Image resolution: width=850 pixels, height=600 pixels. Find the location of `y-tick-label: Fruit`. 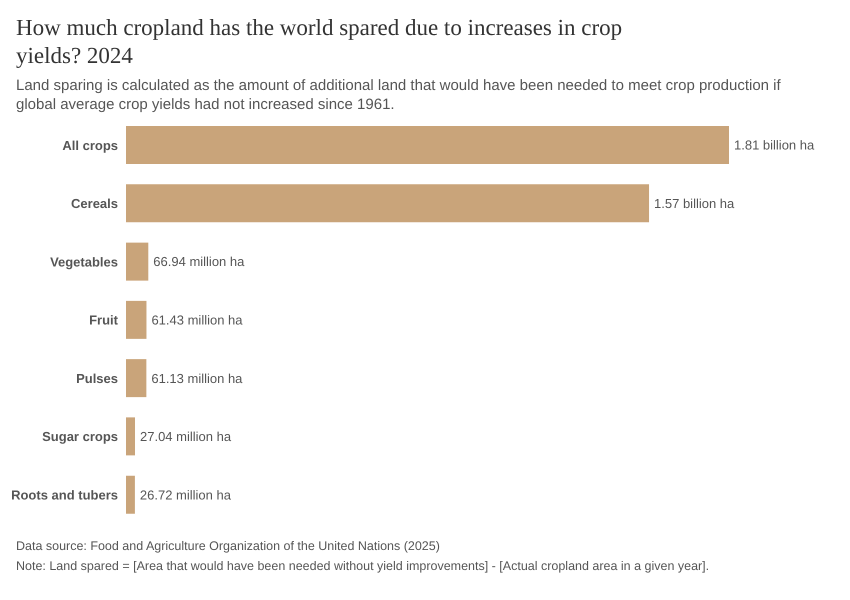

y-tick-label: Fruit is located at coordinates (104, 320).